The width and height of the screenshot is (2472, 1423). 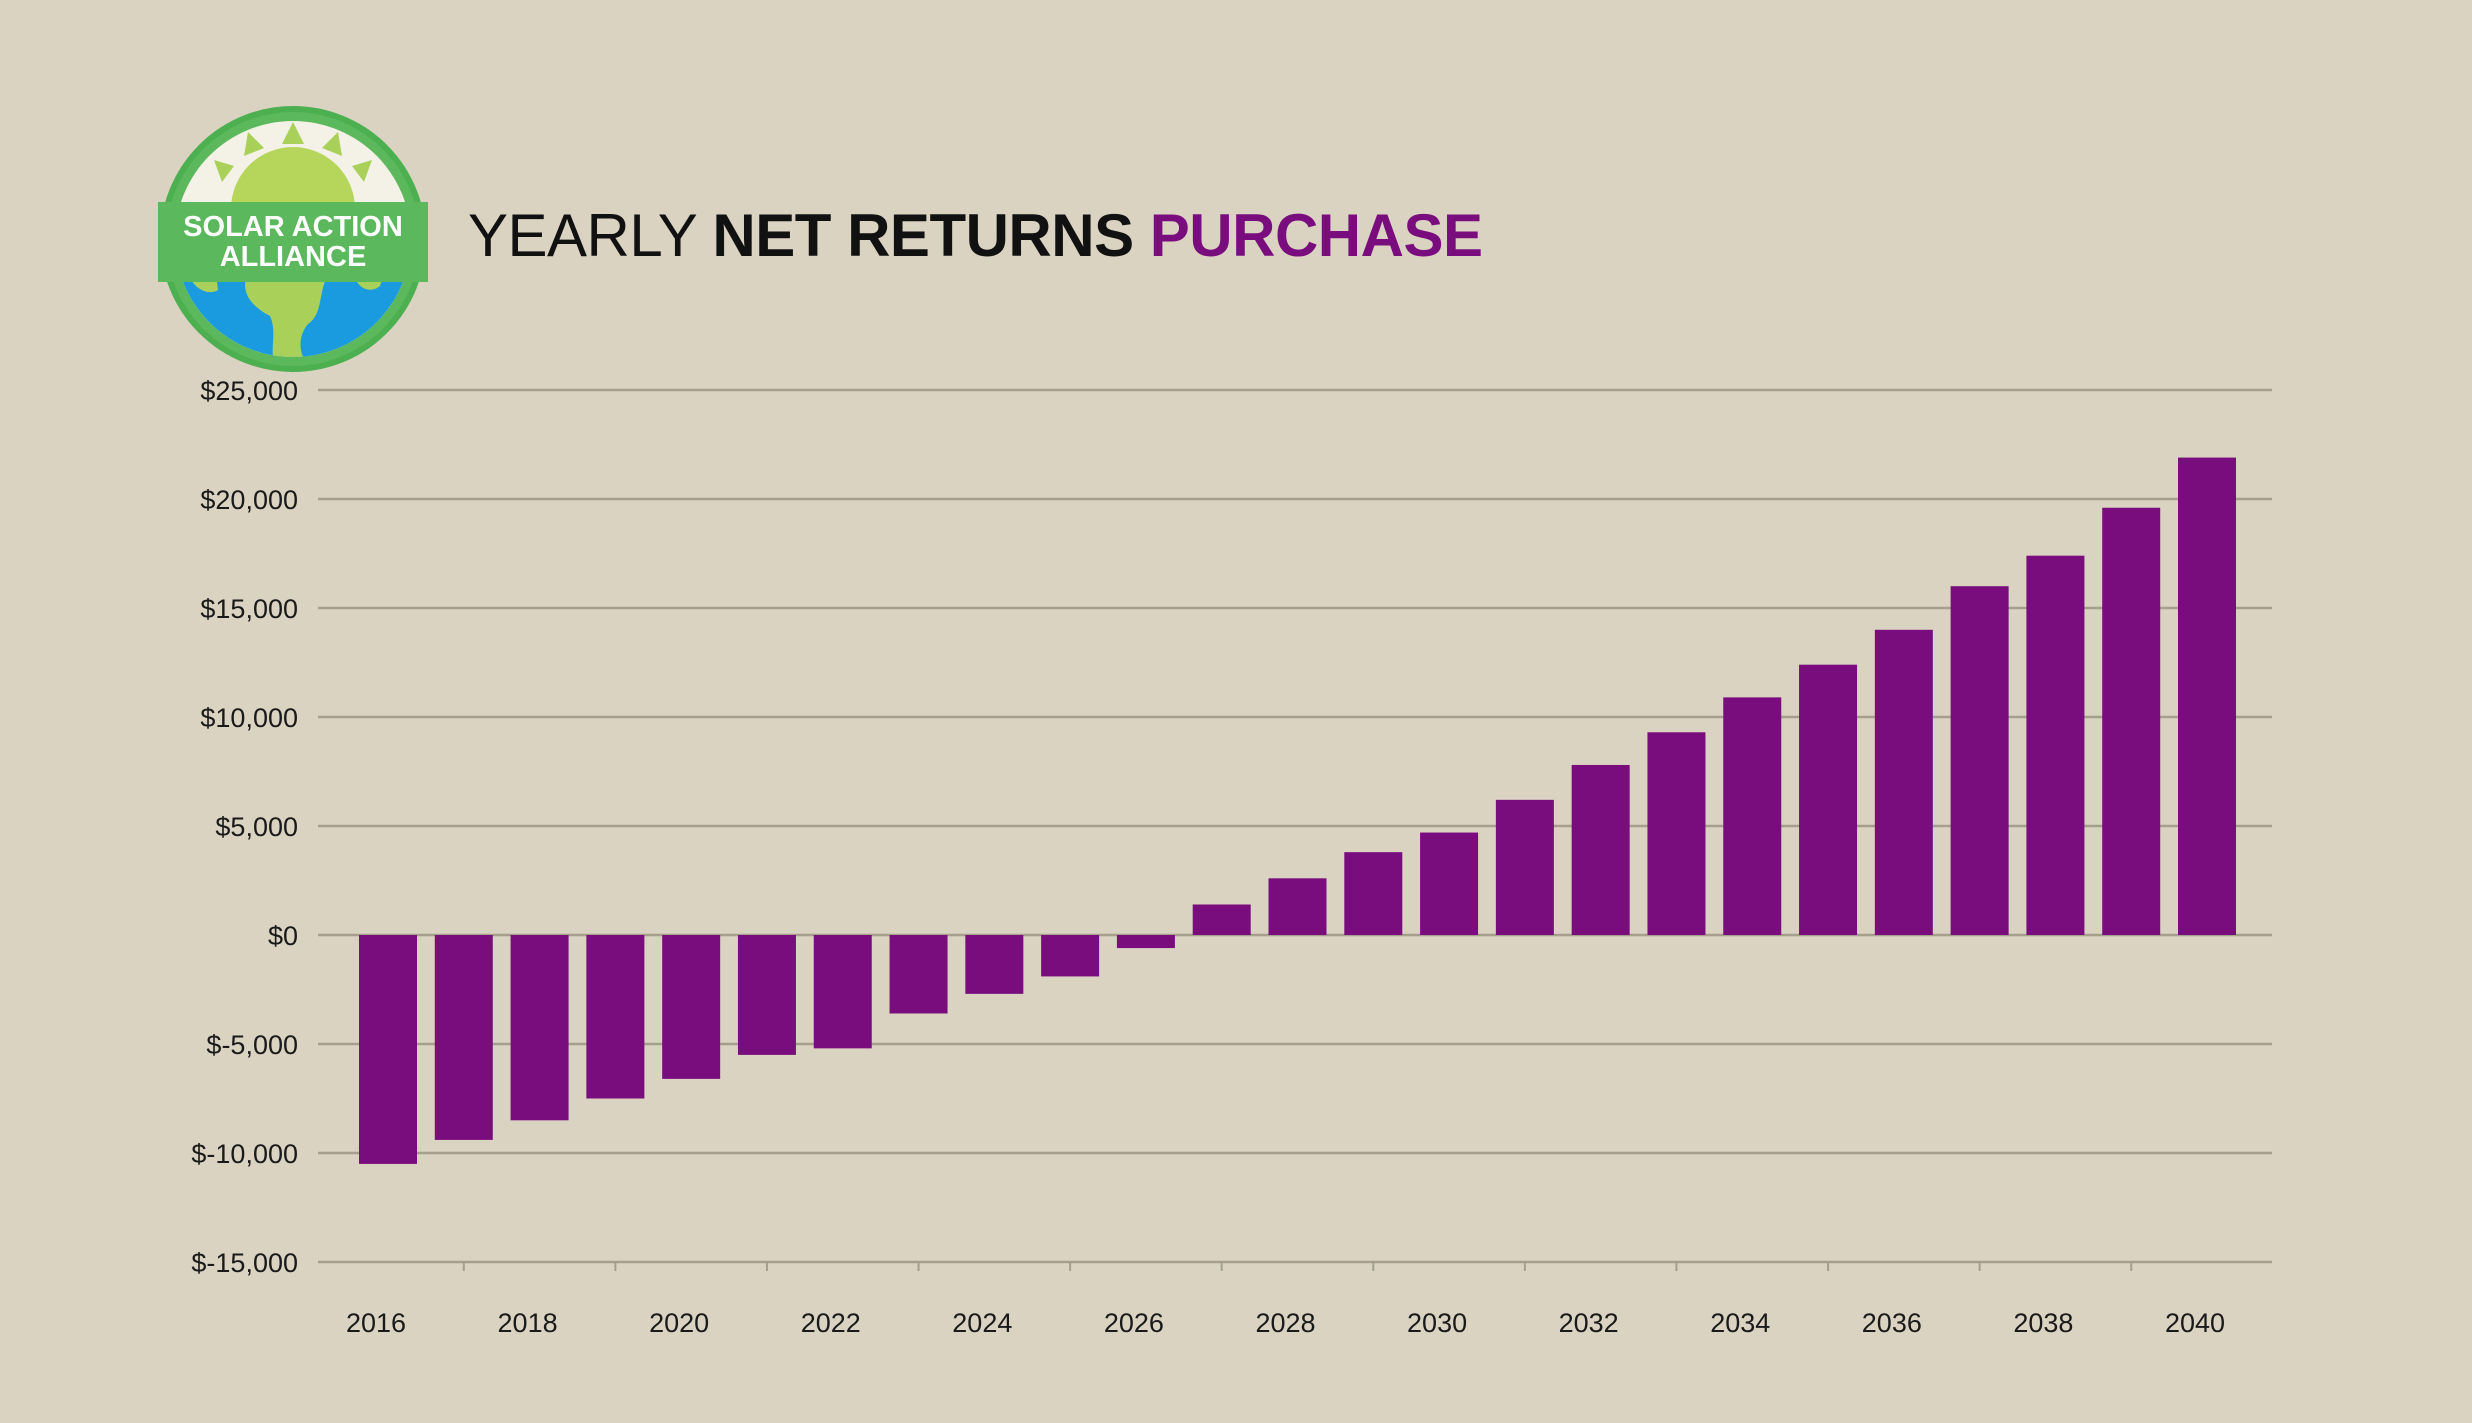 What do you see at coordinates (982, 1323) in the screenshot?
I see `x-tick-label: 2024` at bounding box center [982, 1323].